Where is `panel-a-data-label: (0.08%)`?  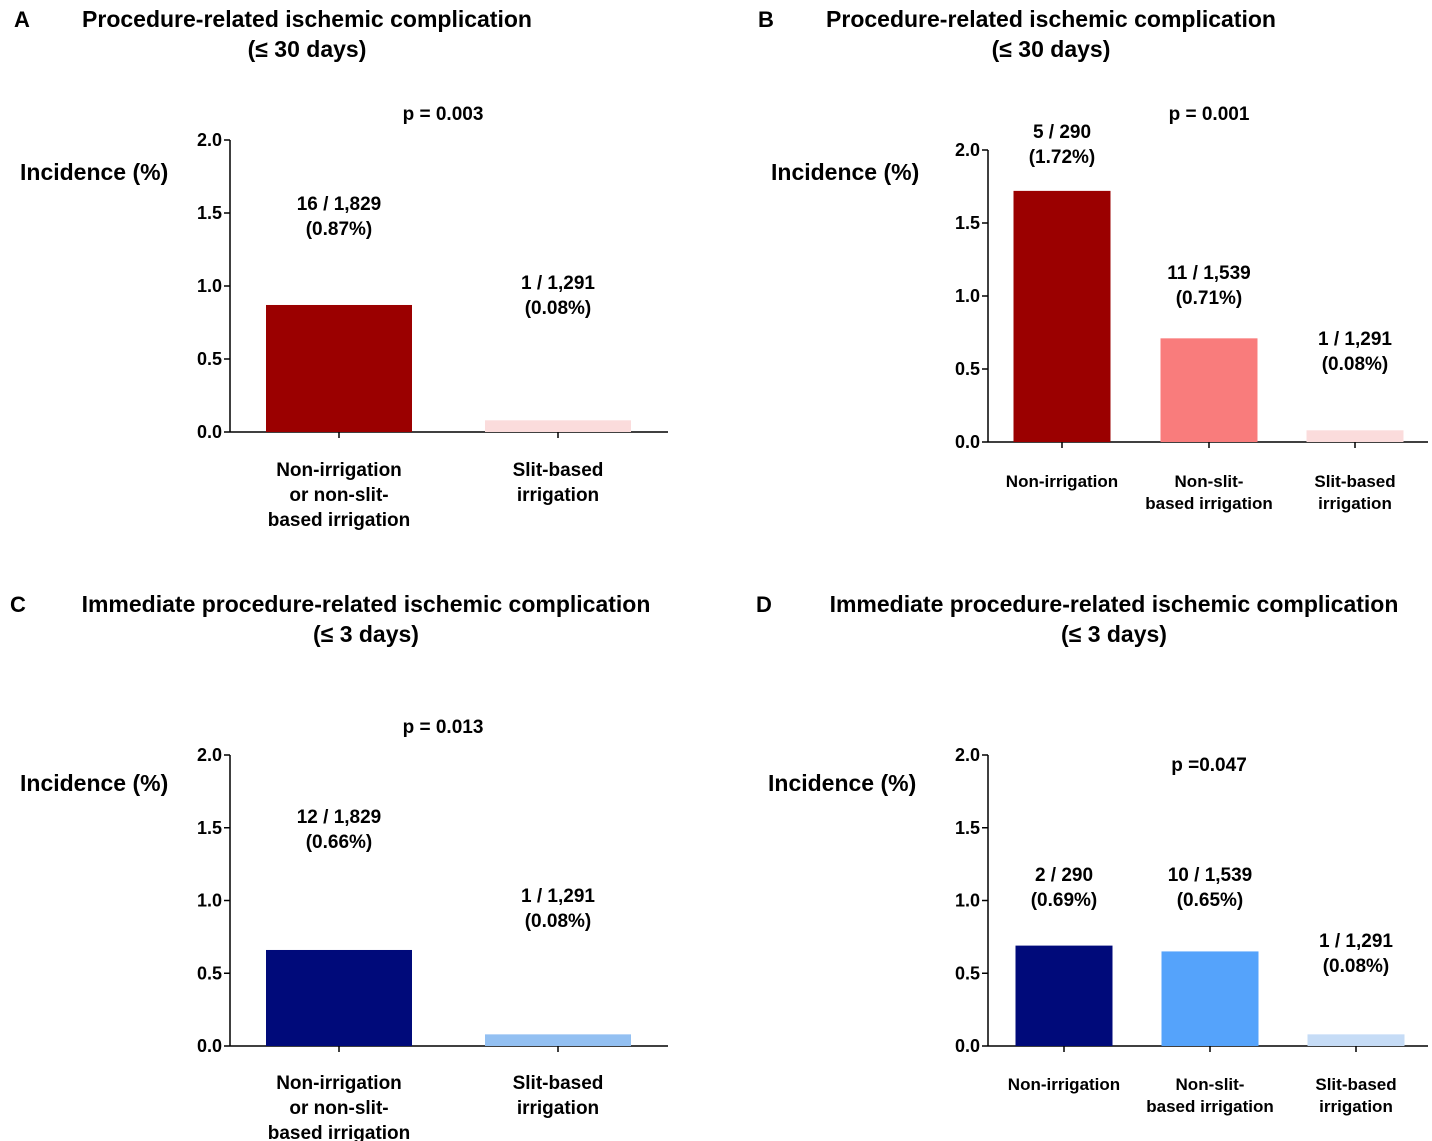
panel-a-data-label: (0.08%) is located at coordinates (558, 308).